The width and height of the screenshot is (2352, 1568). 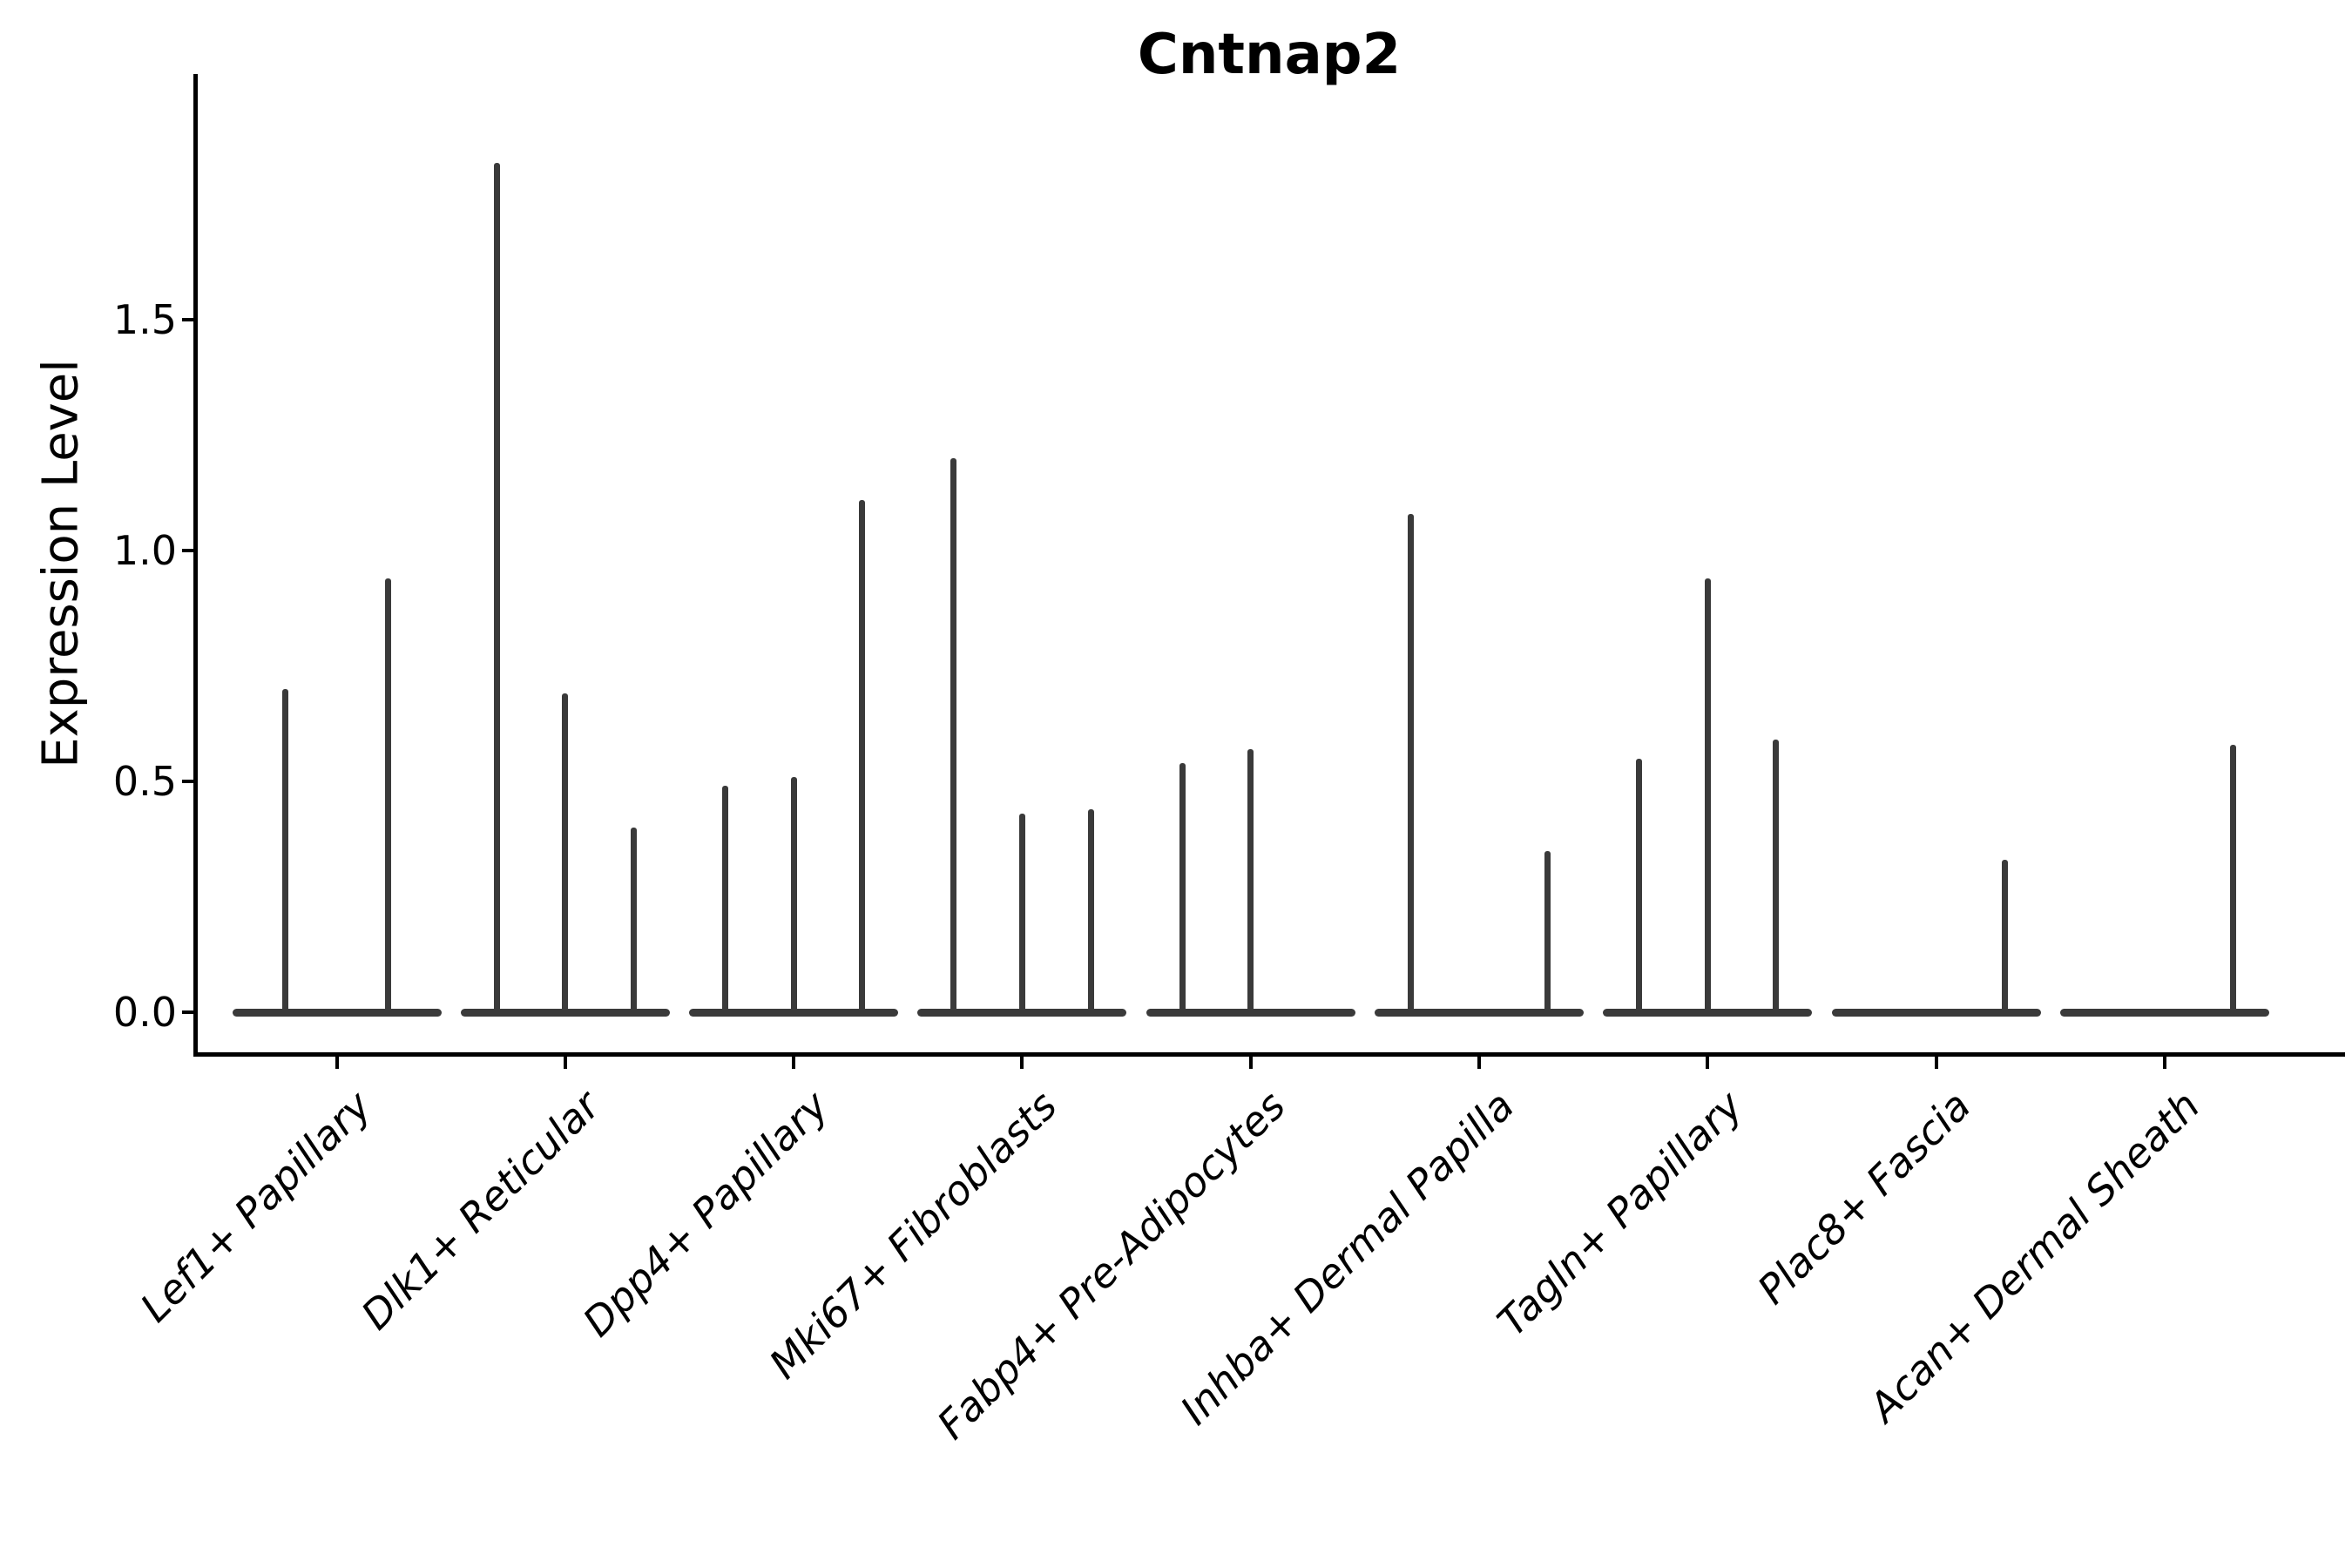 I want to click on y-tick-label: 0.5, so click(x=145, y=781).